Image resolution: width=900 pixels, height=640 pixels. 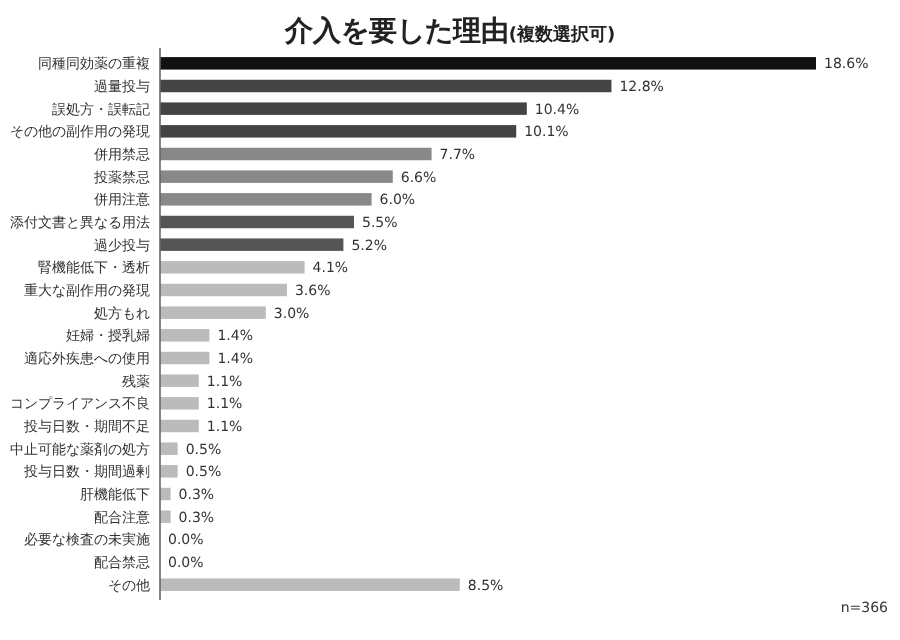 What do you see at coordinates (395, 32) in the screenshot?
I see `chart-title: 介入を要した理由` at bounding box center [395, 32].